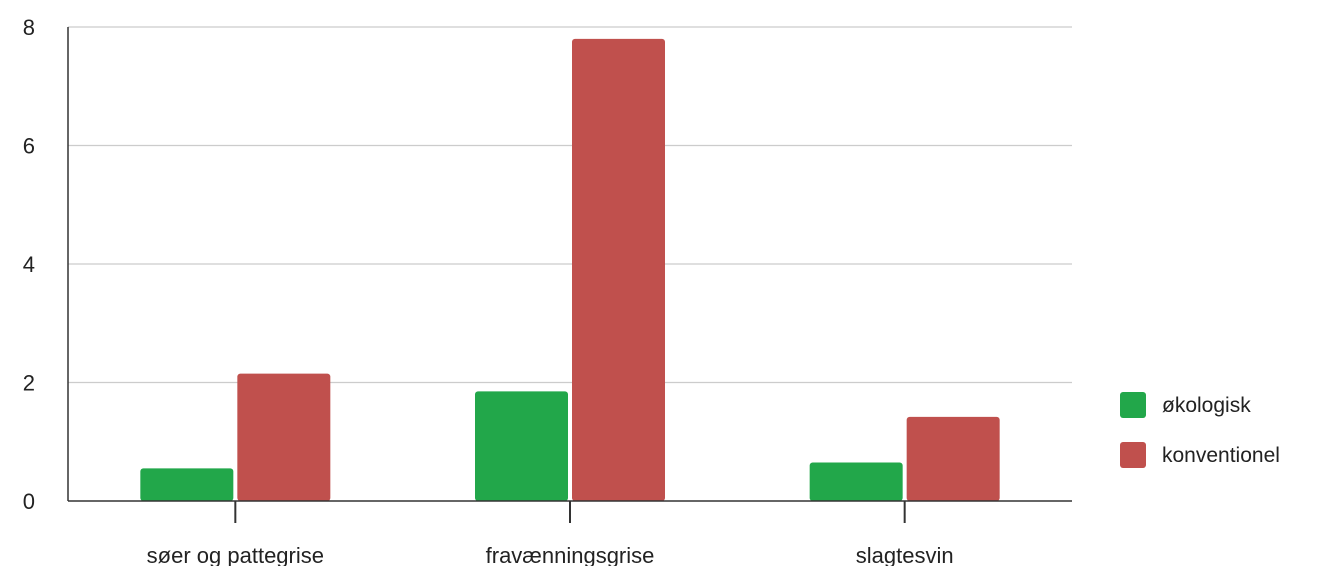  What do you see at coordinates (235, 554) in the screenshot?
I see `category-label: søer og pattegrise` at bounding box center [235, 554].